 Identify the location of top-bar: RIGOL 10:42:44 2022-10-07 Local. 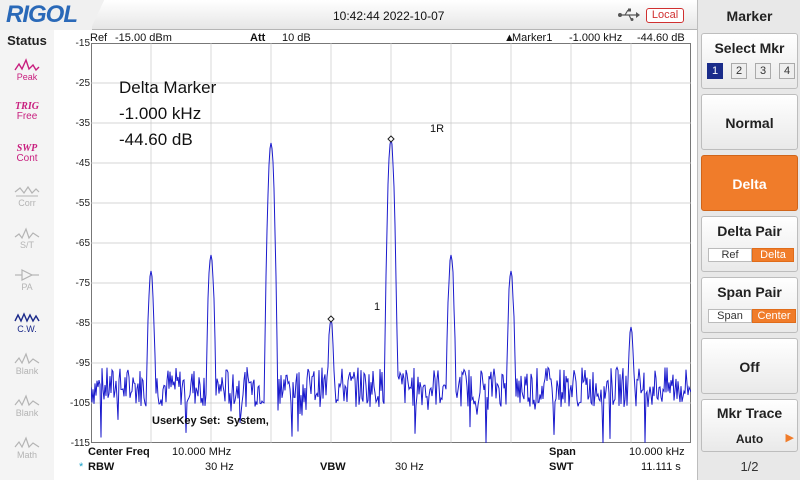
(348, 15).